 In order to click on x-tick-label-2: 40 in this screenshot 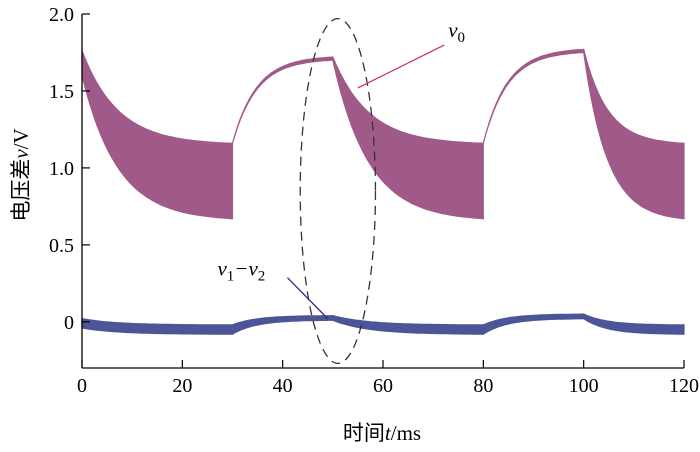, I will do `click(283, 386)`.